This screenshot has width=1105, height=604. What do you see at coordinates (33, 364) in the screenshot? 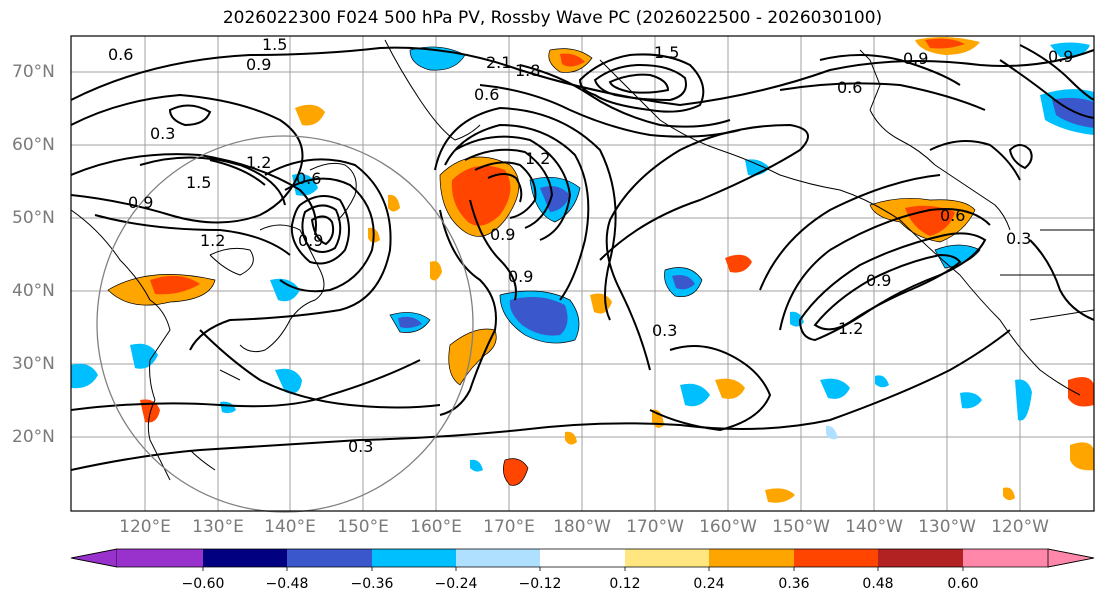
I see `lat-label: 30°N` at bounding box center [33, 364].